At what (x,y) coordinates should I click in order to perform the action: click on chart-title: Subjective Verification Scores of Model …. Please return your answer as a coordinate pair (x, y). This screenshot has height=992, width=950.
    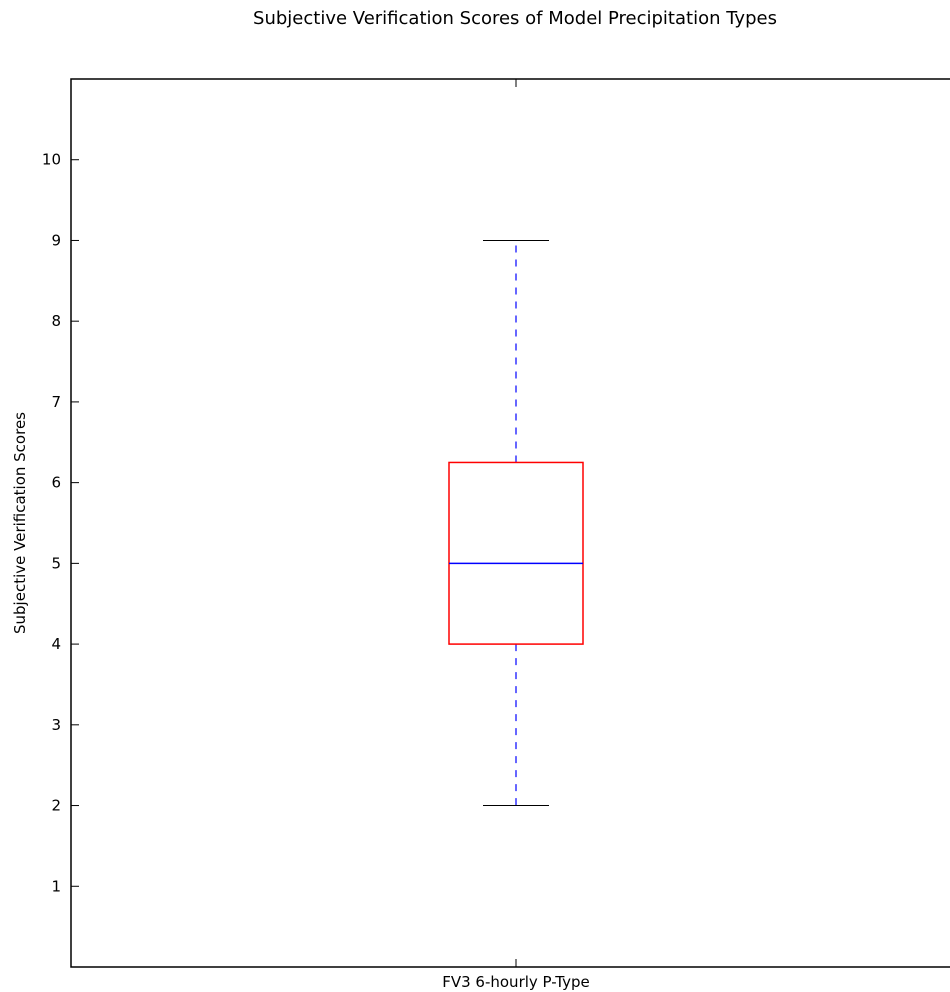
    Looking at the image, I should click on (515, 18).